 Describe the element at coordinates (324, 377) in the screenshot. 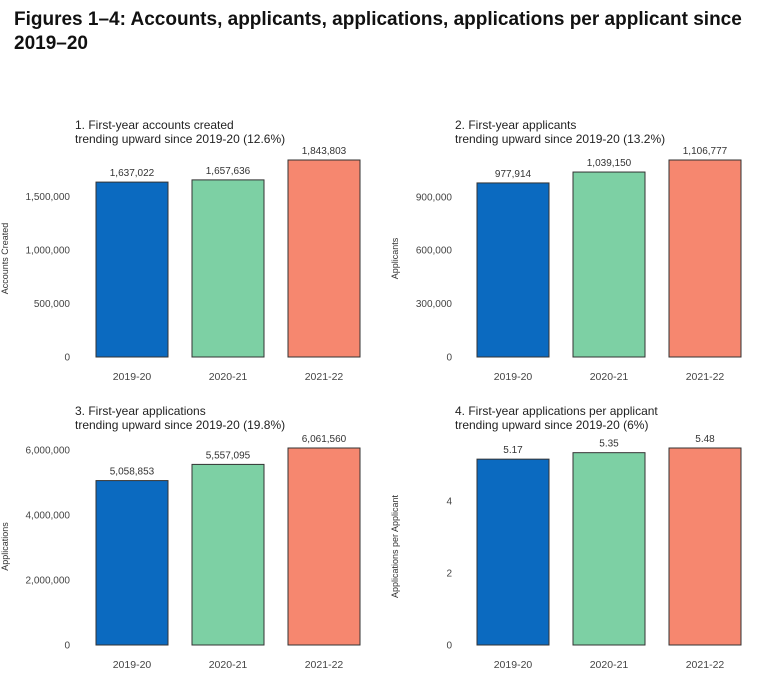

I see `chart-1-x-tick-label: 2021-22` at that location.